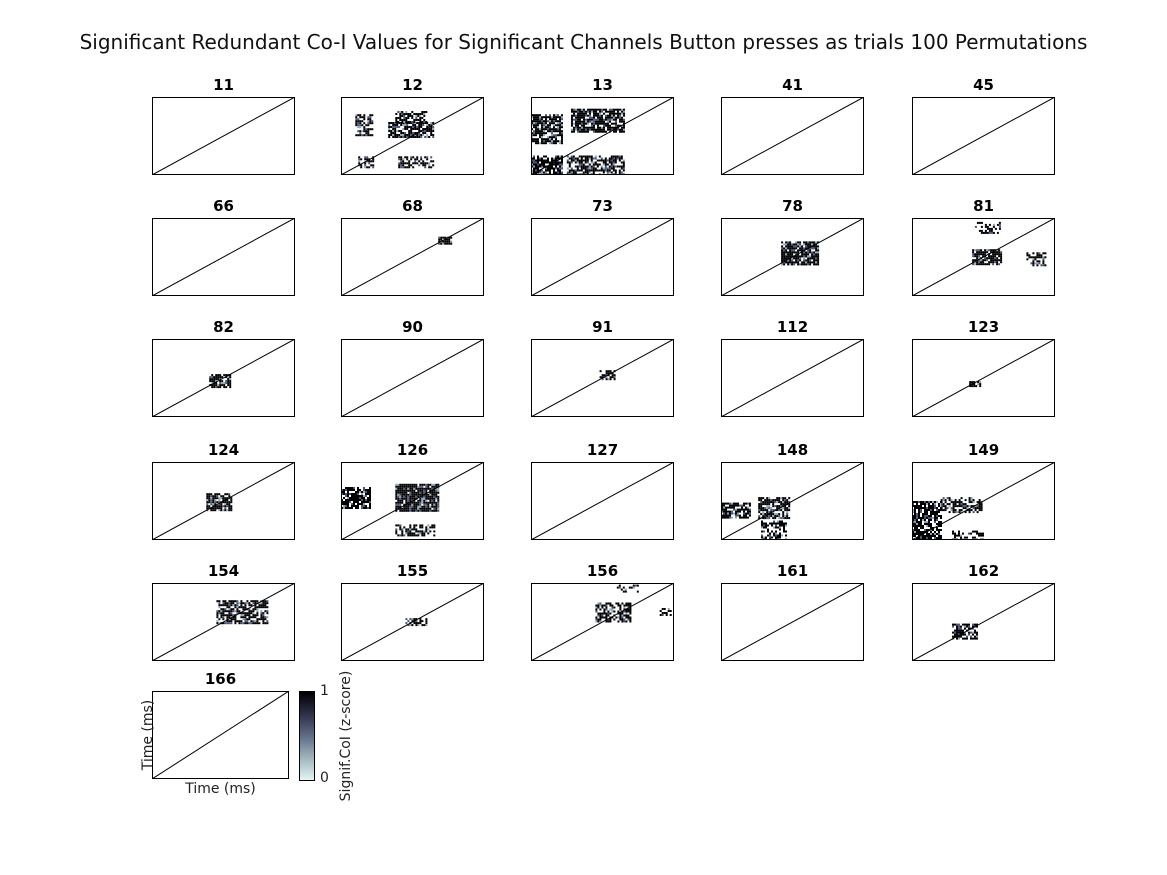 This screenshot has height=875, width=1167. I want to click on panel-45: 45, so click(983, 125).